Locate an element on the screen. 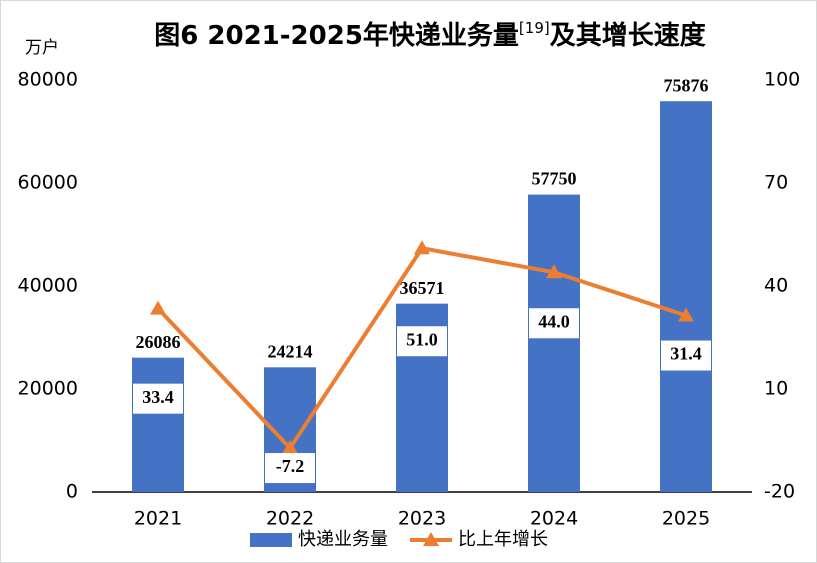 Image resolution: width=817 pixels, height=563 pixels. x-tick-label: 2023 is located at coordinates (422, 519).